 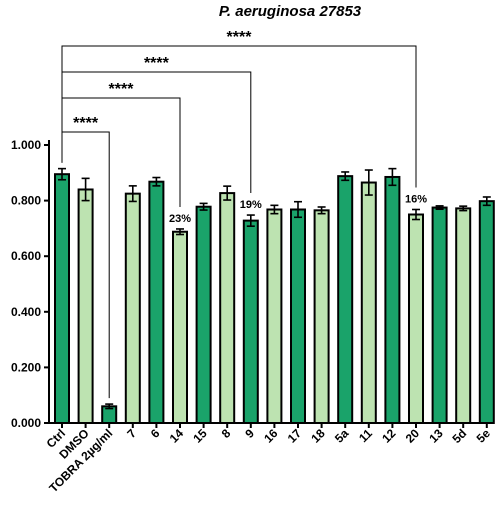 I want to click on percent-label: 16%, so click(x=416, y=199).